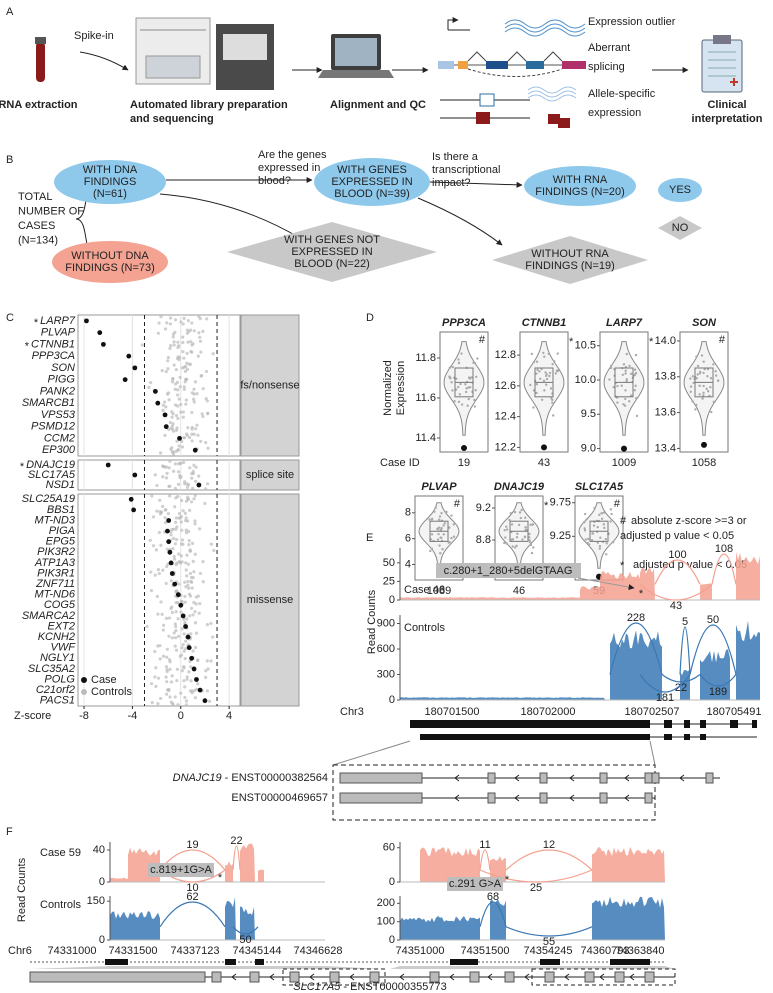  Describe the element at coordinates (392, 700) in the screenshot. I see `y-tick-label: 0` at that location.